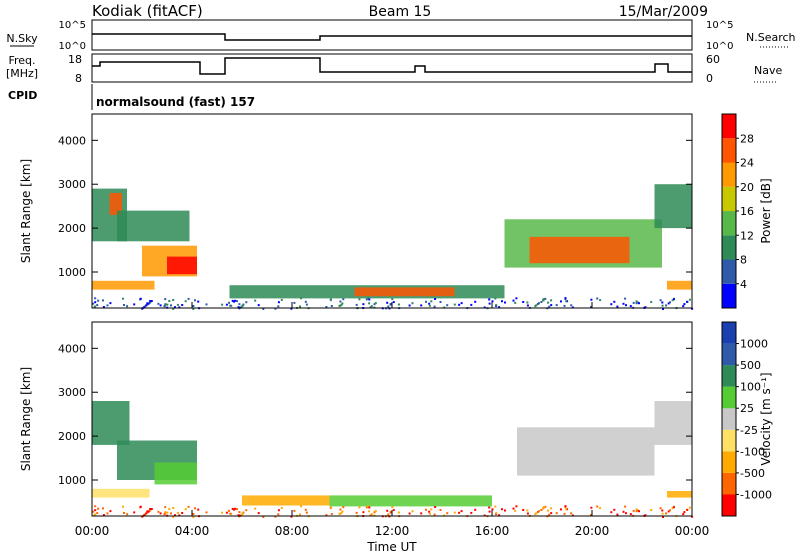 The image size is (800, 554). What do you see at coordinates (26, 419) in the screenshot?
I see `velocity-ylabel: Slant Range [km]` at bounding box center [26, 419].